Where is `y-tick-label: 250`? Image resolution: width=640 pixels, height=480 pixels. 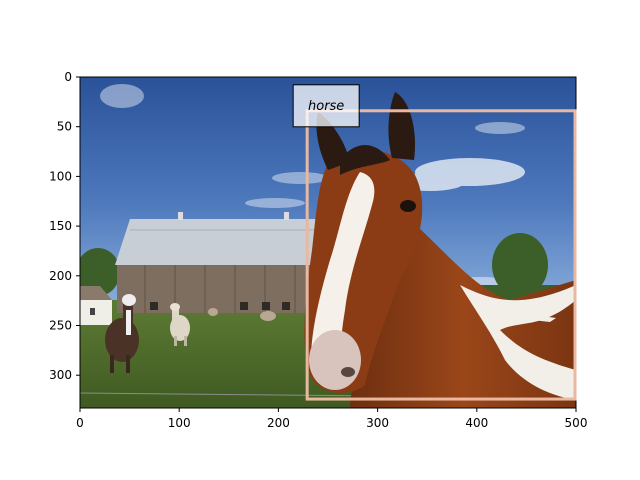
y-tick-label: 250 is located at coordinates (60, 325).